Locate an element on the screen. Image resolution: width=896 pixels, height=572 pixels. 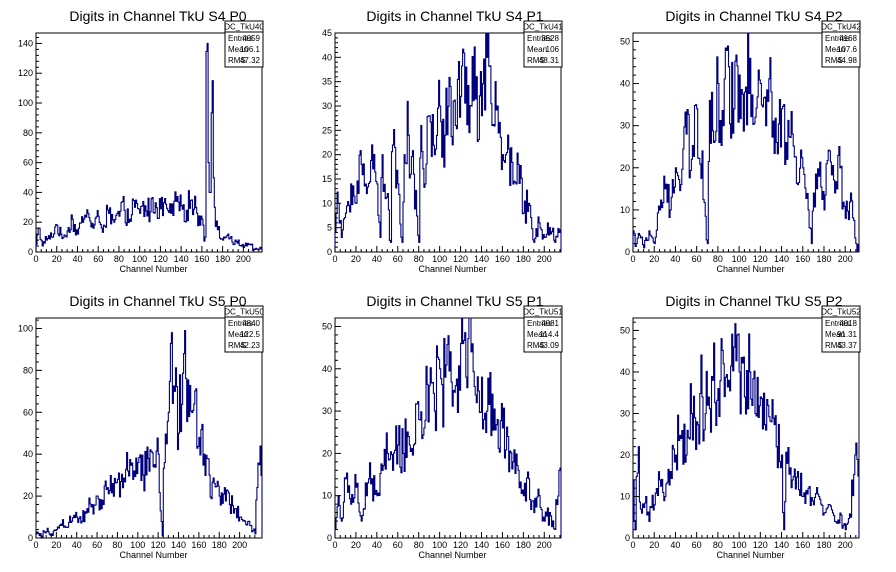
stats-rms-value: 42.23 is located at coordinates (250, 345).